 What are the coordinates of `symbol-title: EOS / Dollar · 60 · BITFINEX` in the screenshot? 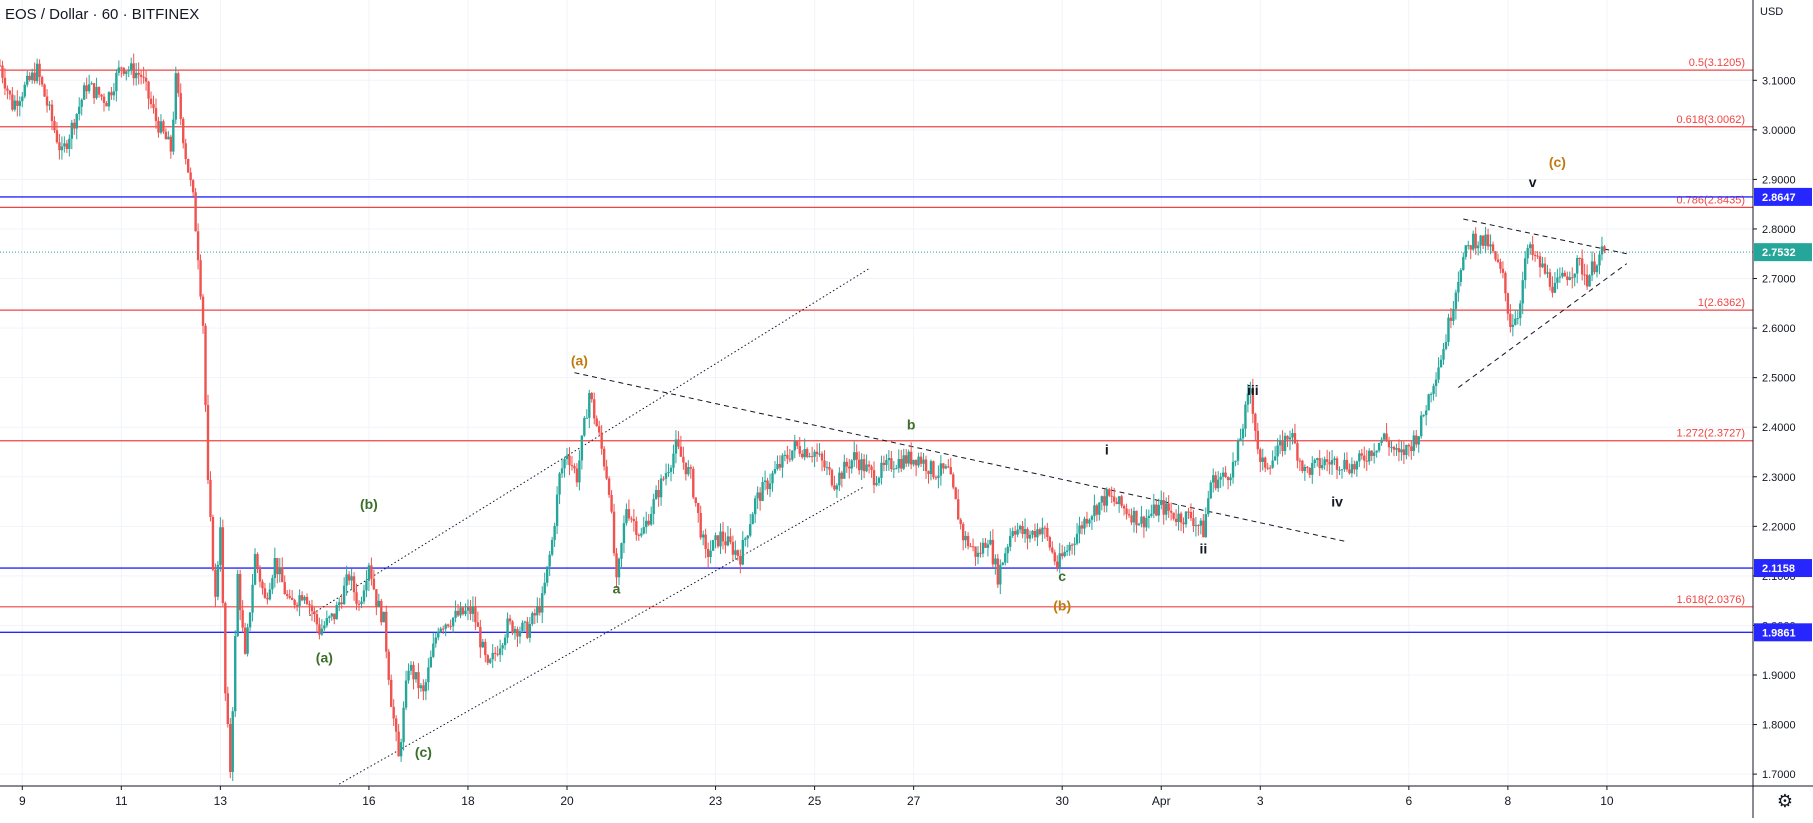 It's located at (102, 14).